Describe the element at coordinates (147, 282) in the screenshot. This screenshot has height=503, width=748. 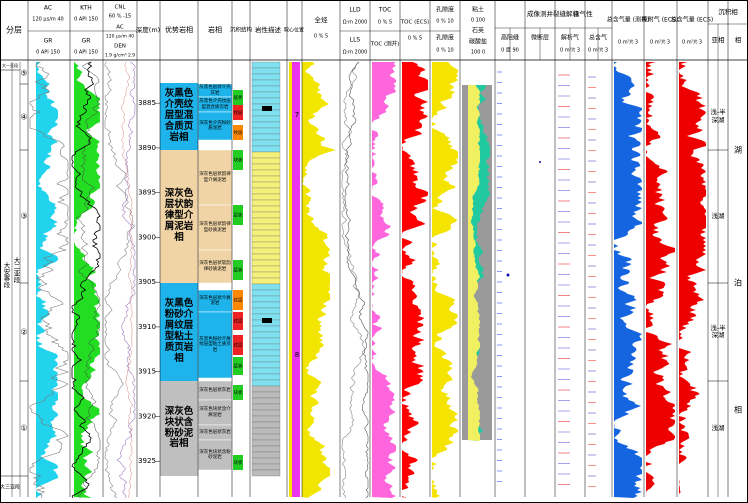
I see `depth-label: 3905` at that location.